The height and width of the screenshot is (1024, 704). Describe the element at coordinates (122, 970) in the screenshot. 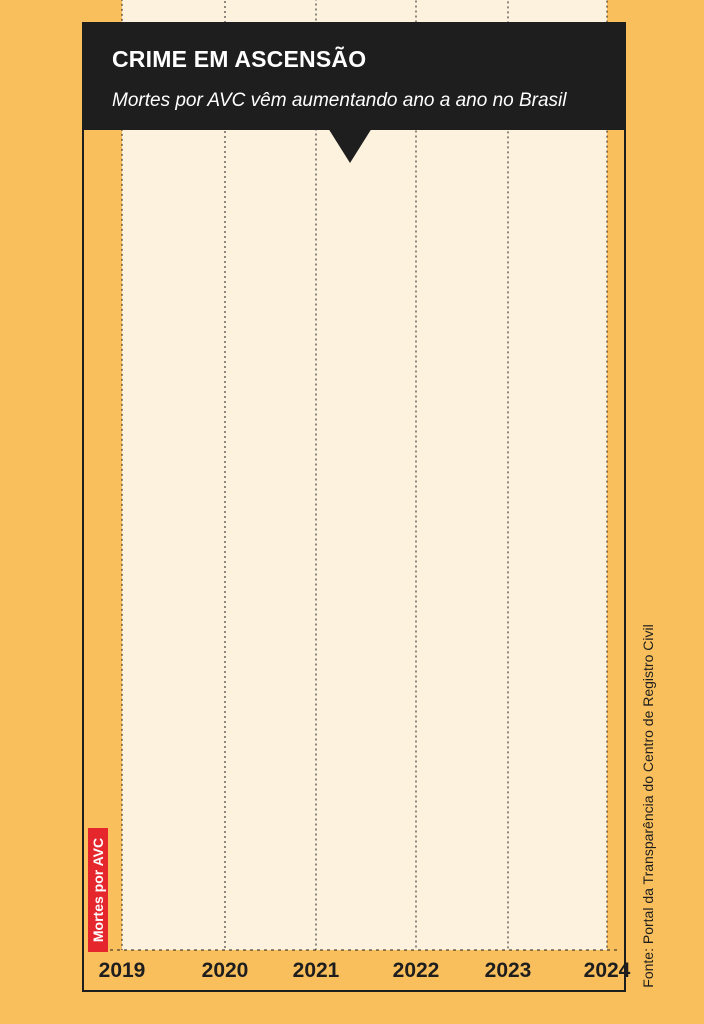

I see `x-tick-label: 2019` at that location.